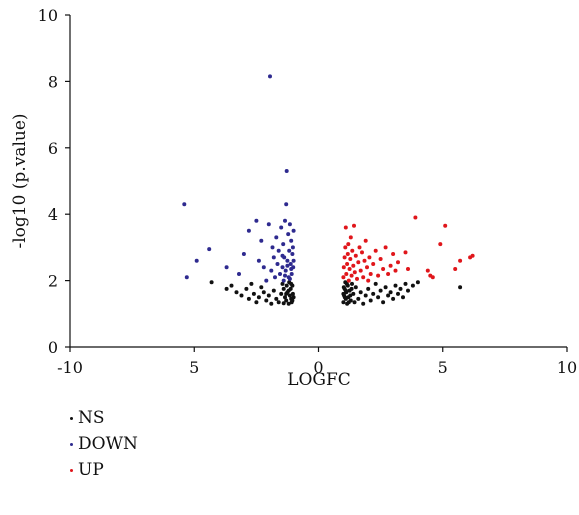  I want to click on legend-label-up: UP, so click(91, 470).